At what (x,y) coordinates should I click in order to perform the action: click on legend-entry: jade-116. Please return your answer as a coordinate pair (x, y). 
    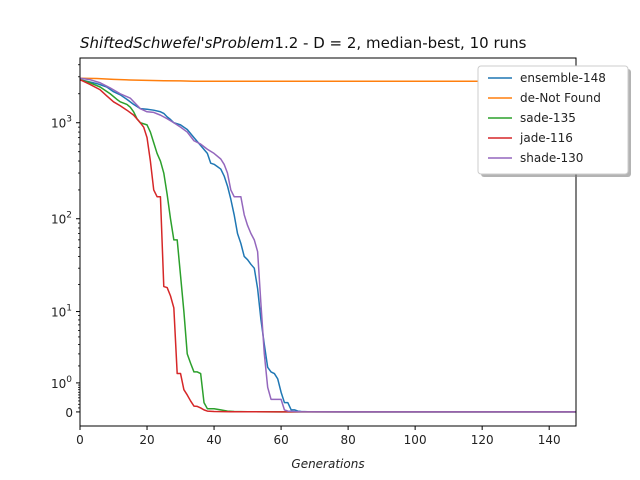
    Looking at the image, I should click on (546, 138).